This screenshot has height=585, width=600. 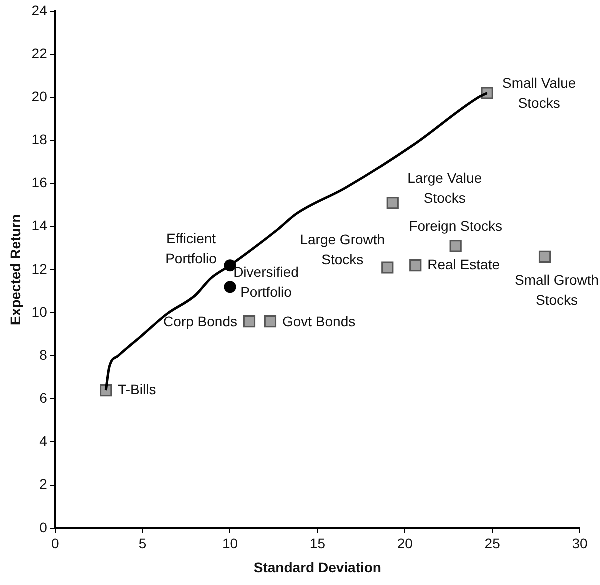 I want to click on series-label: Real Estate, so click(x=464, y=264).